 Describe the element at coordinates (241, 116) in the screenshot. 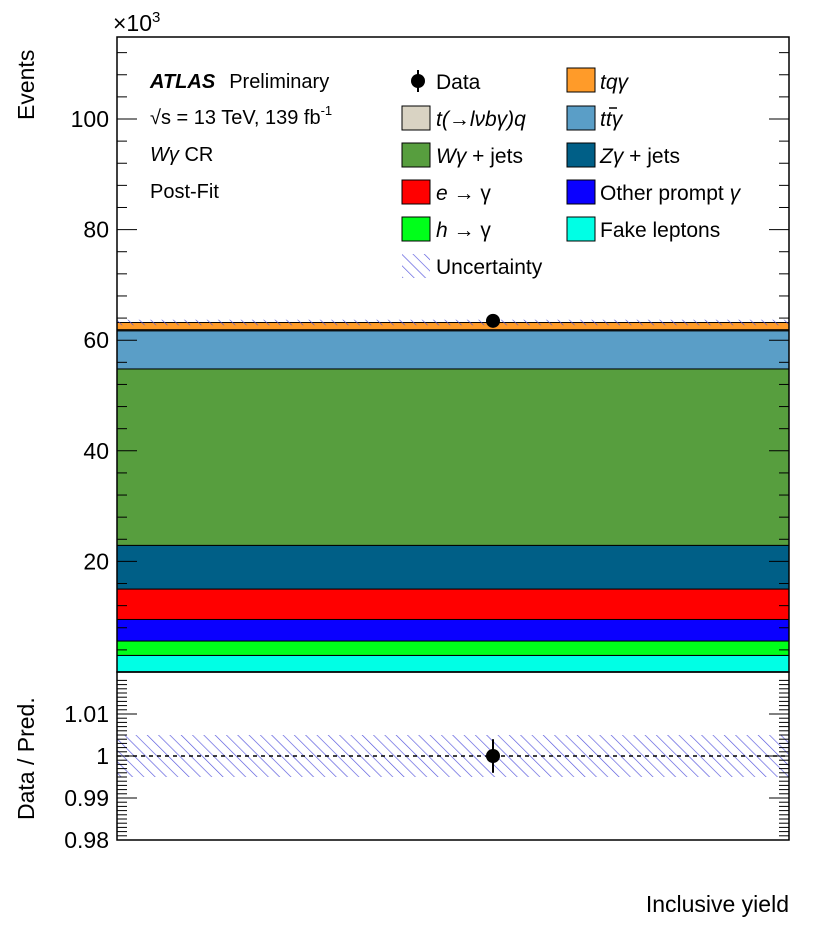

I see `energy-lumi-label: √s = 13 TeV, 139 fb-1` at that location.